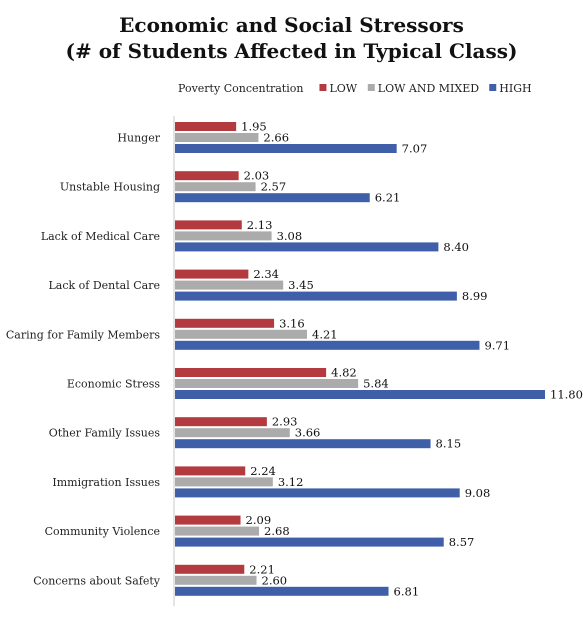 The height and width of the screenshot is (630, 583). Describe the element at coordinates (407, 591) in the screenshot. I see `value-label-2-9: 6.81` at that location.